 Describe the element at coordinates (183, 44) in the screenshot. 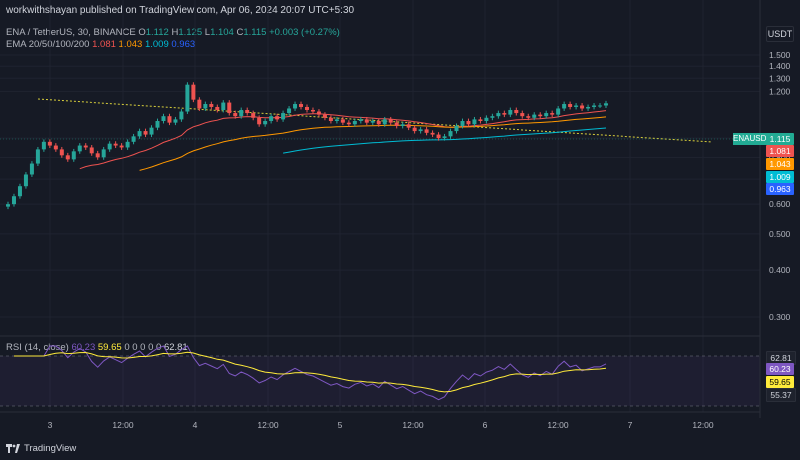

I see `ema200-value: 0.963` at that location.